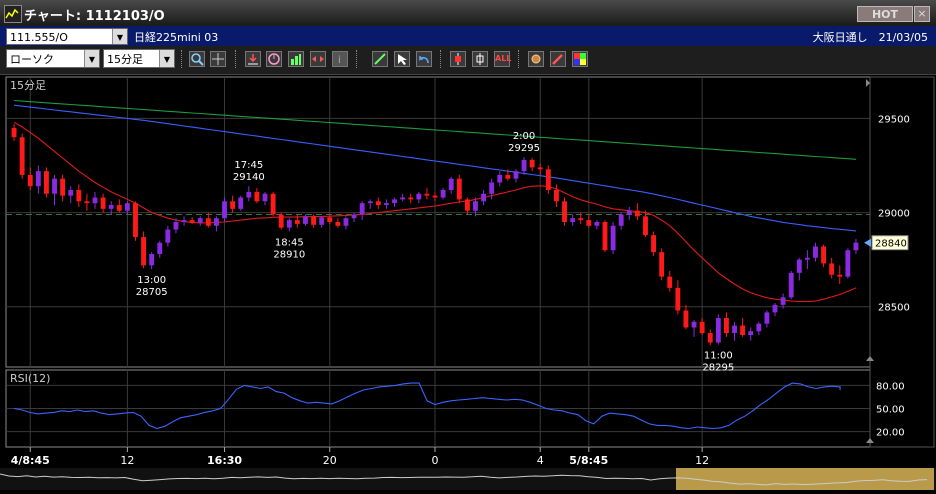 This screenshot has height=494, width=936. I want to click on candle-a-icon, so click(458, 59).